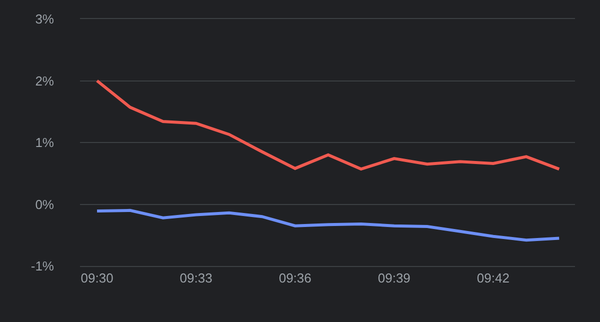 The width and height of the screenshot is (600, 322). Describe the element at coordinates (394, 278) in the screenshot. I see `x-tick-label: 09:39` at that location.